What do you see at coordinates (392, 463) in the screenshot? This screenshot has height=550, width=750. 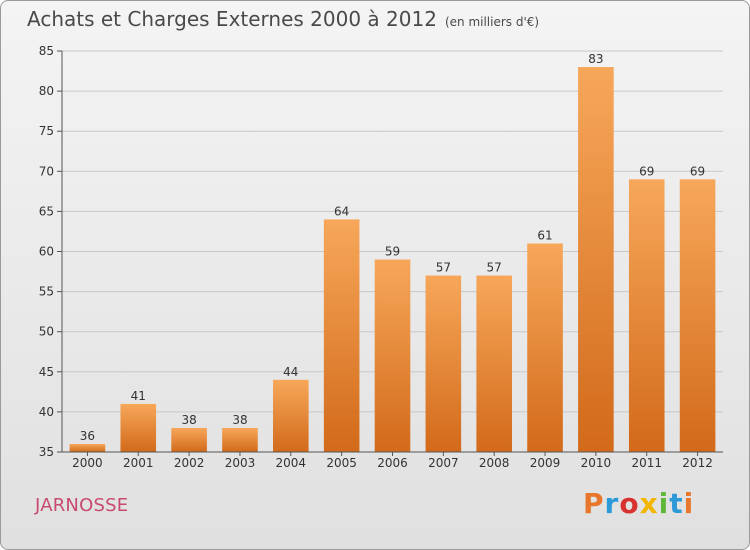 I see `x-tick-label-2006: 2006` at bounding box center [392, 463].